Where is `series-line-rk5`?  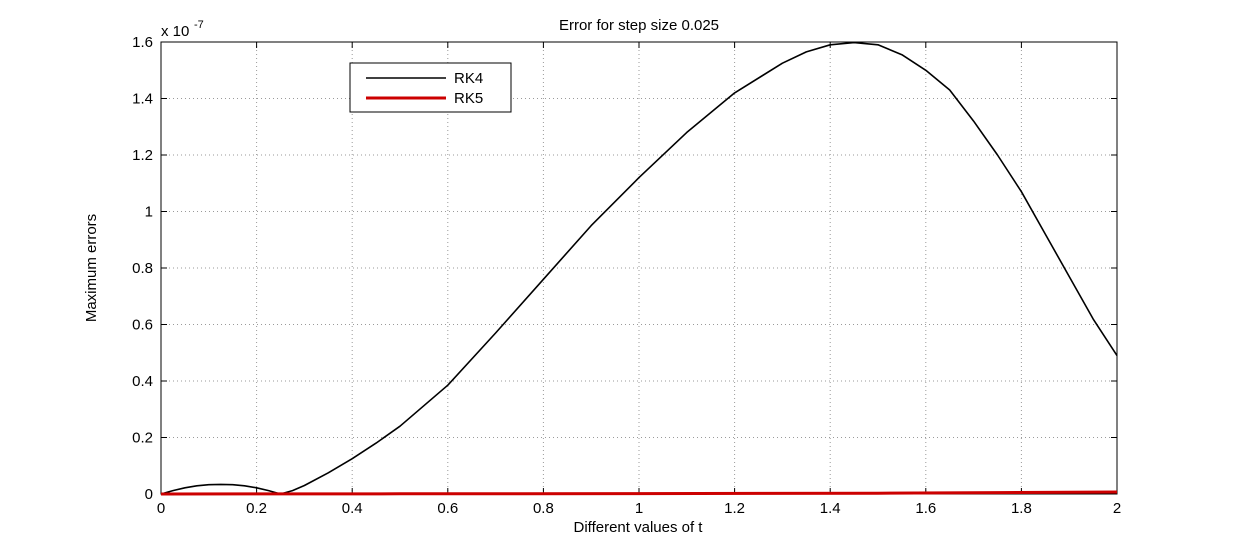 series-line-rk5 is located at coordinates (639, 493).